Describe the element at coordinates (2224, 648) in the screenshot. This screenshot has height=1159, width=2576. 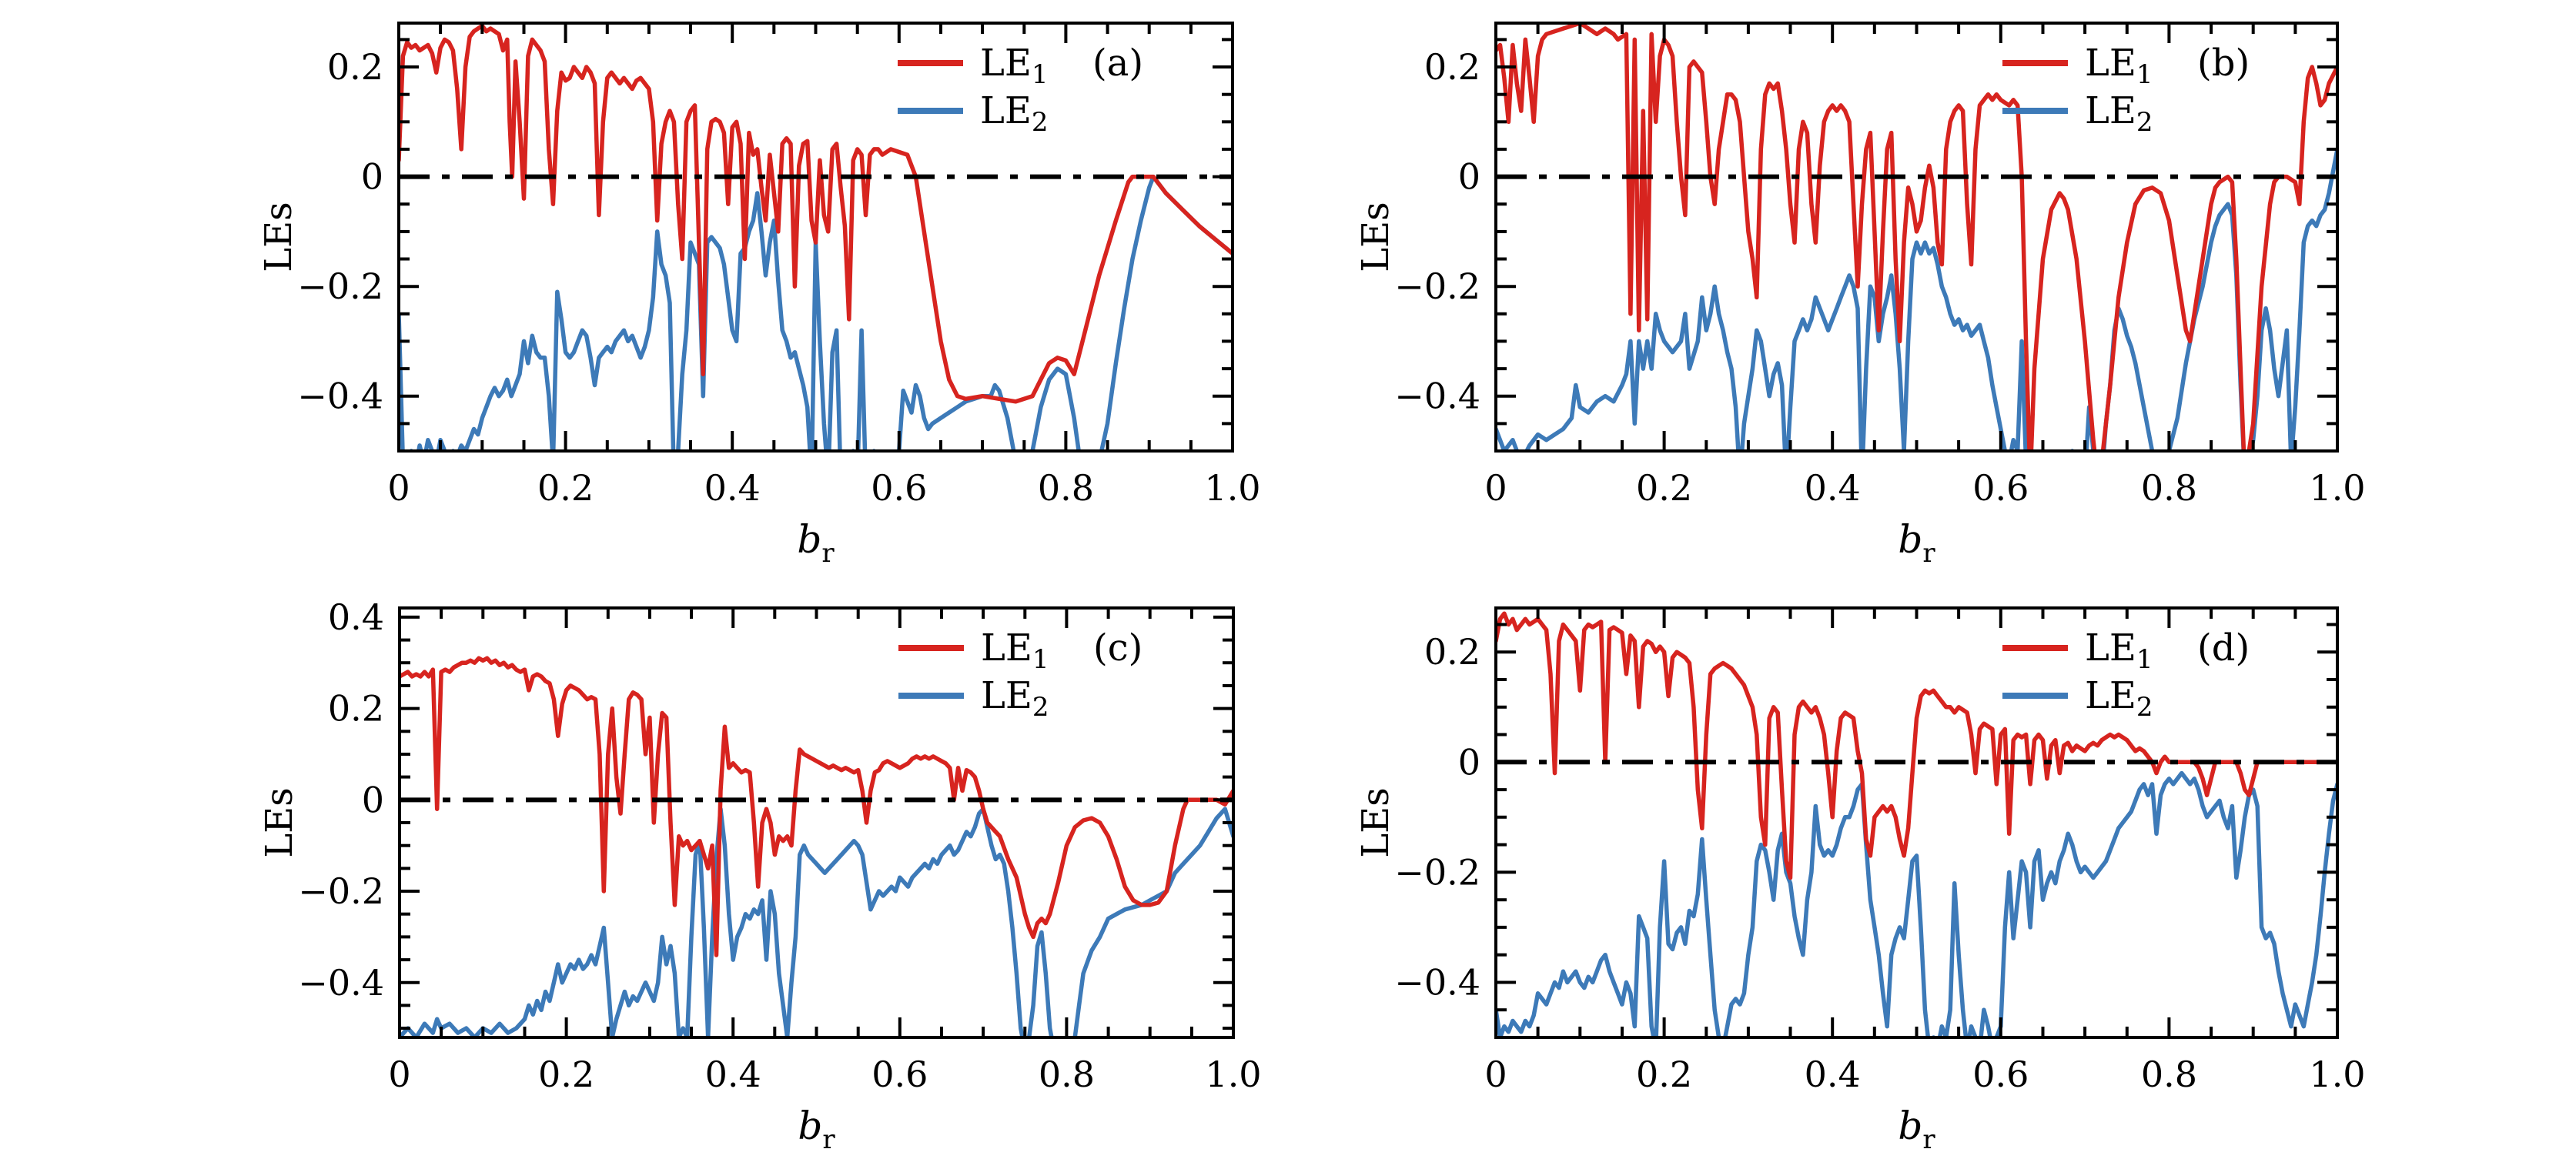
I see `panel-label: (d)` at that location.